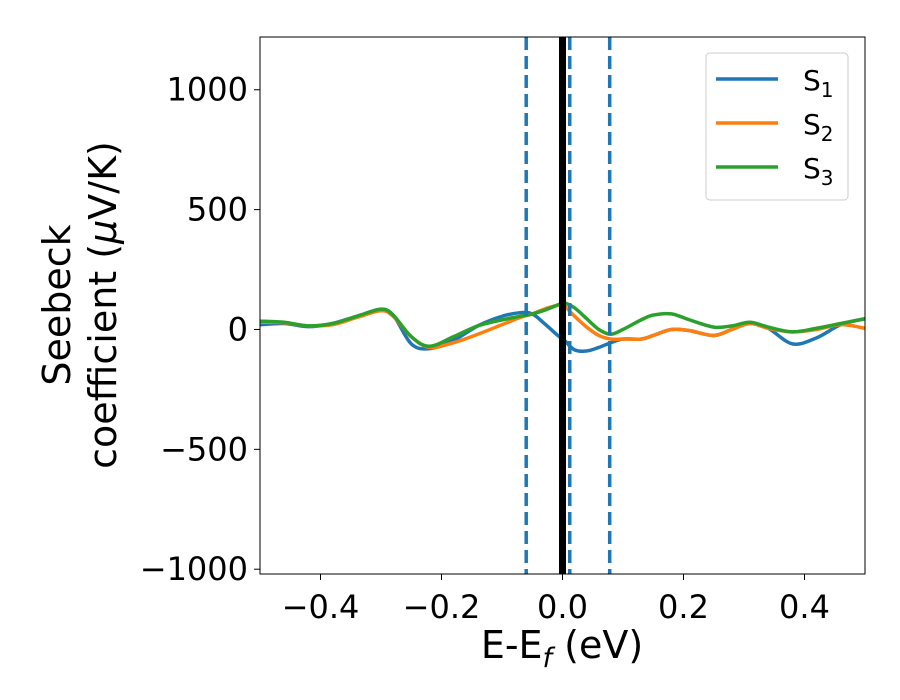 The height and width of the screenshot is (700, 900). I want to click on legend: S1 S2 S3, so click(777, 126).